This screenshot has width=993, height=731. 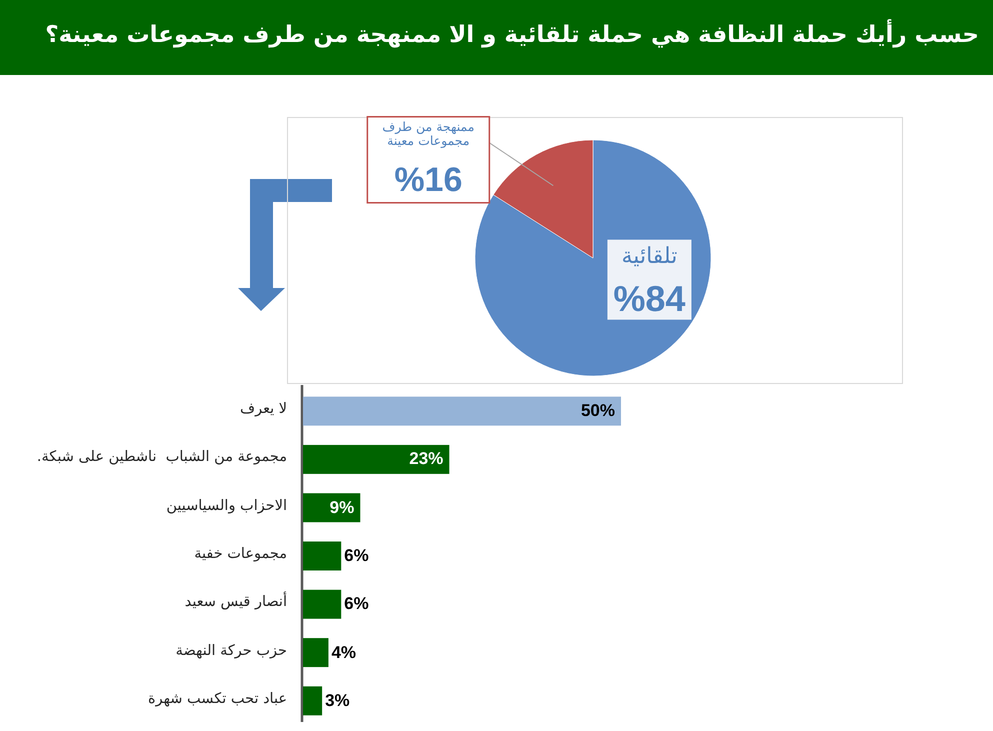 I want to click on data-label: 50%, so click(x=597, y=411).